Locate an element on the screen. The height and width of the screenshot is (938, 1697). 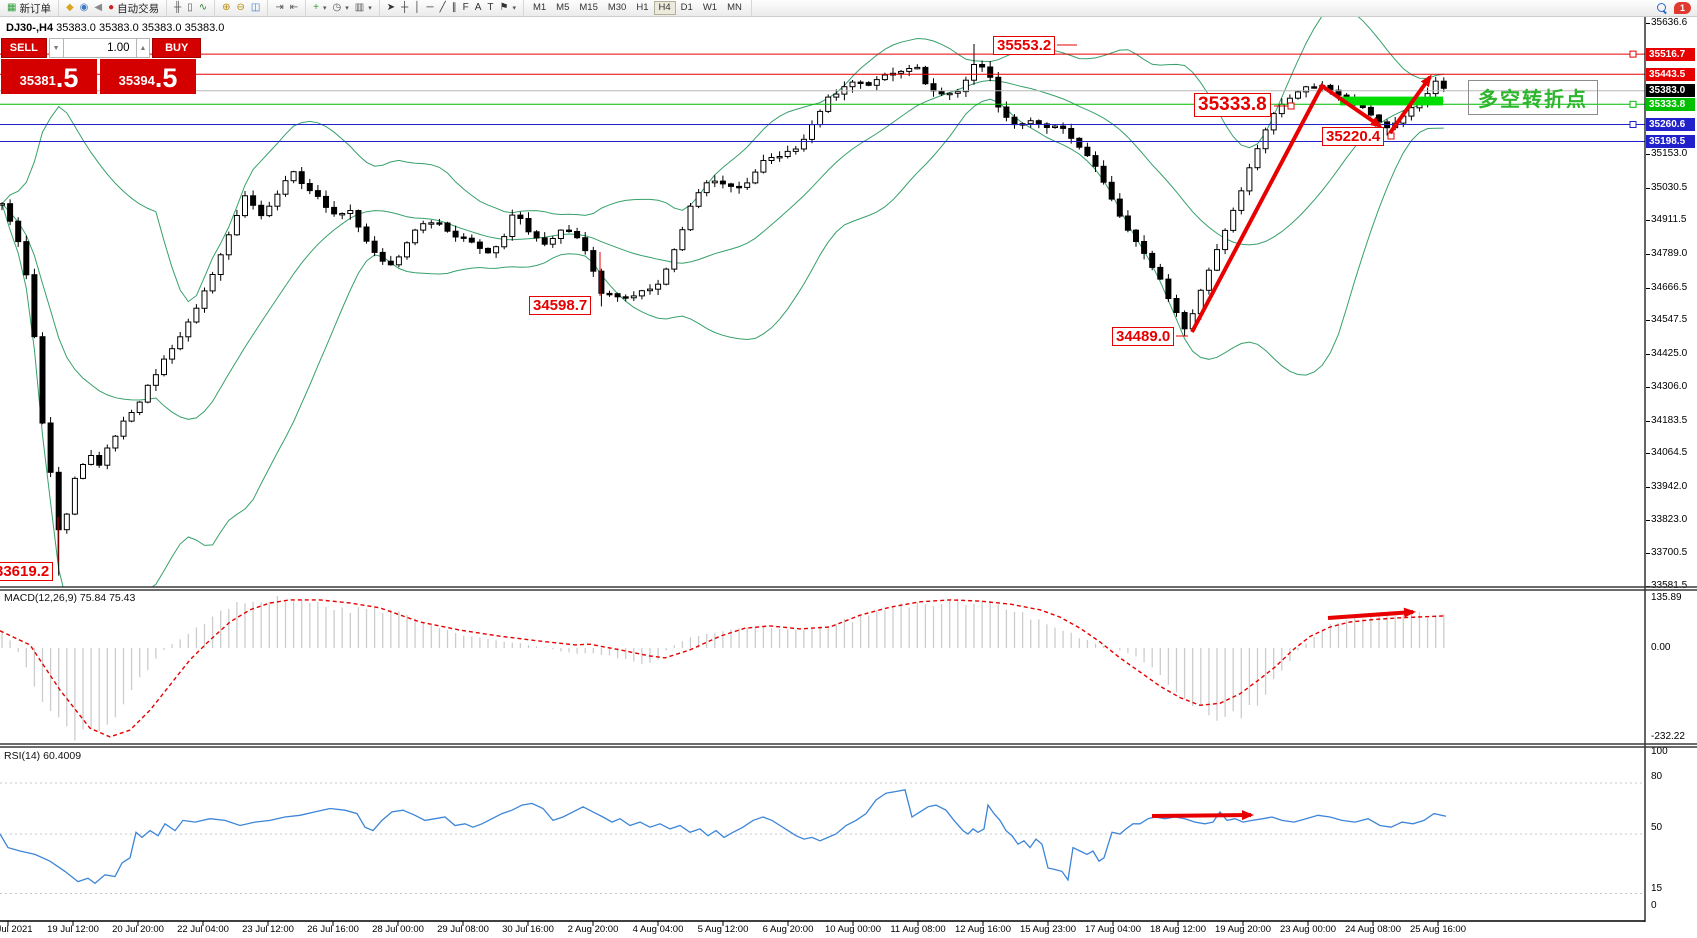
rsi-axis-80: 80 is located at coordinates (1657, 776).